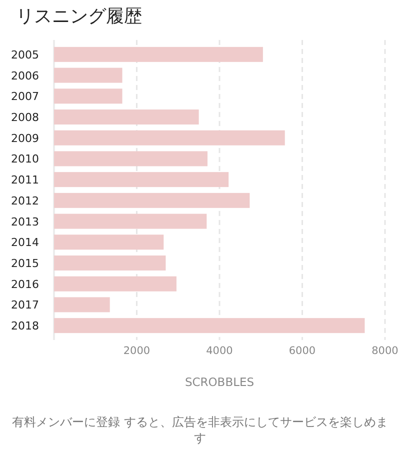  What do you see at coordinates (219, 351) in the screenshot?
I see `x-tick-label: 4000` at bounding box center [219, 351].